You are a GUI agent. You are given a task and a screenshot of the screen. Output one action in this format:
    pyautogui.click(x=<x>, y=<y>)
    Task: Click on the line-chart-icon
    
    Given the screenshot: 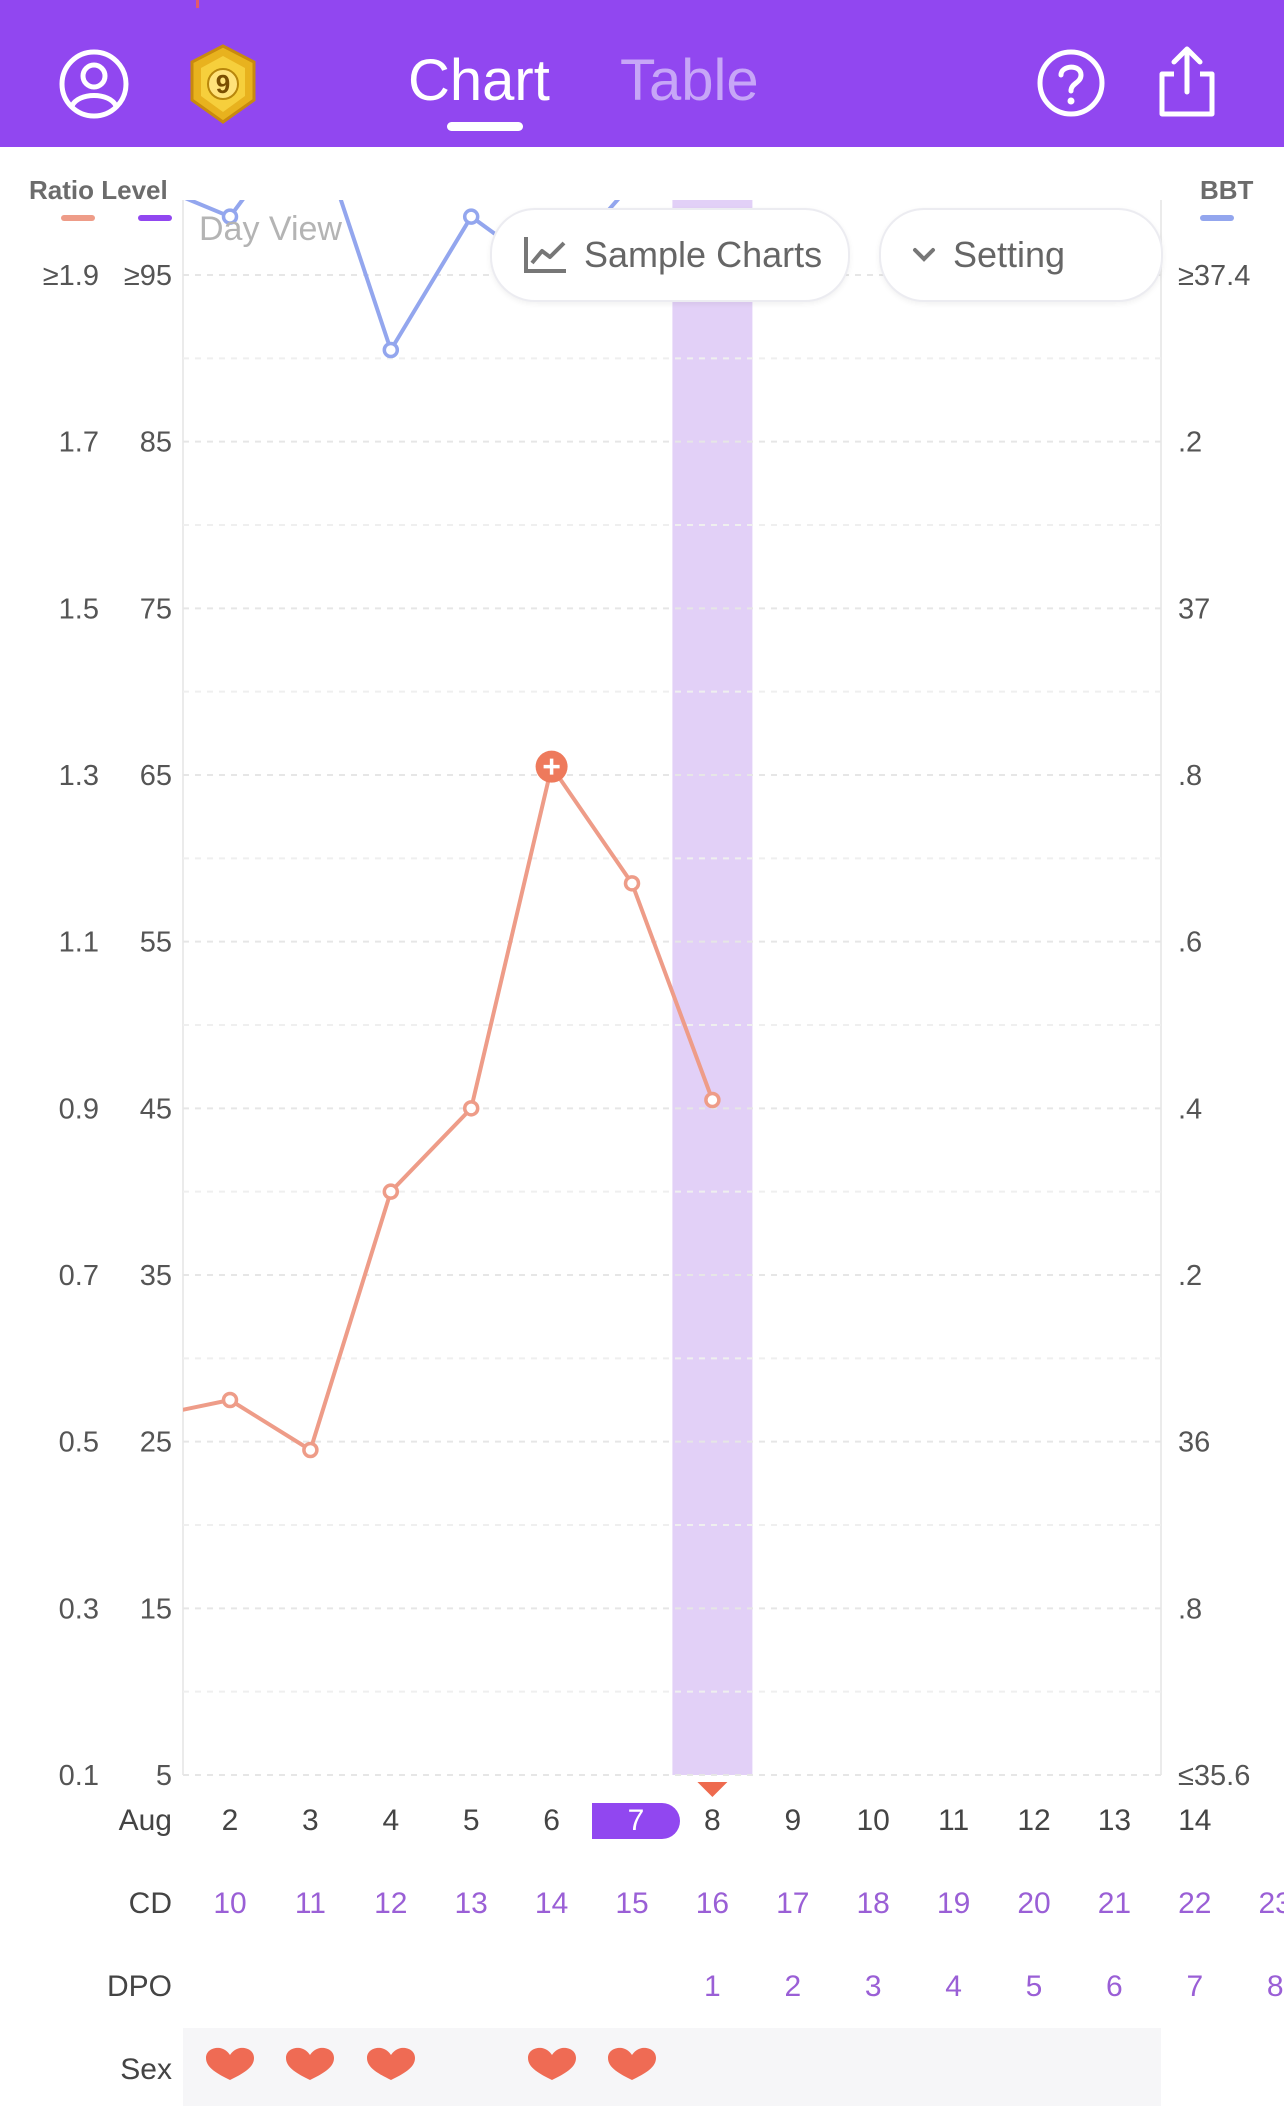 What is the action you would take?
    pyautogui.click(x=545, y=255)
    